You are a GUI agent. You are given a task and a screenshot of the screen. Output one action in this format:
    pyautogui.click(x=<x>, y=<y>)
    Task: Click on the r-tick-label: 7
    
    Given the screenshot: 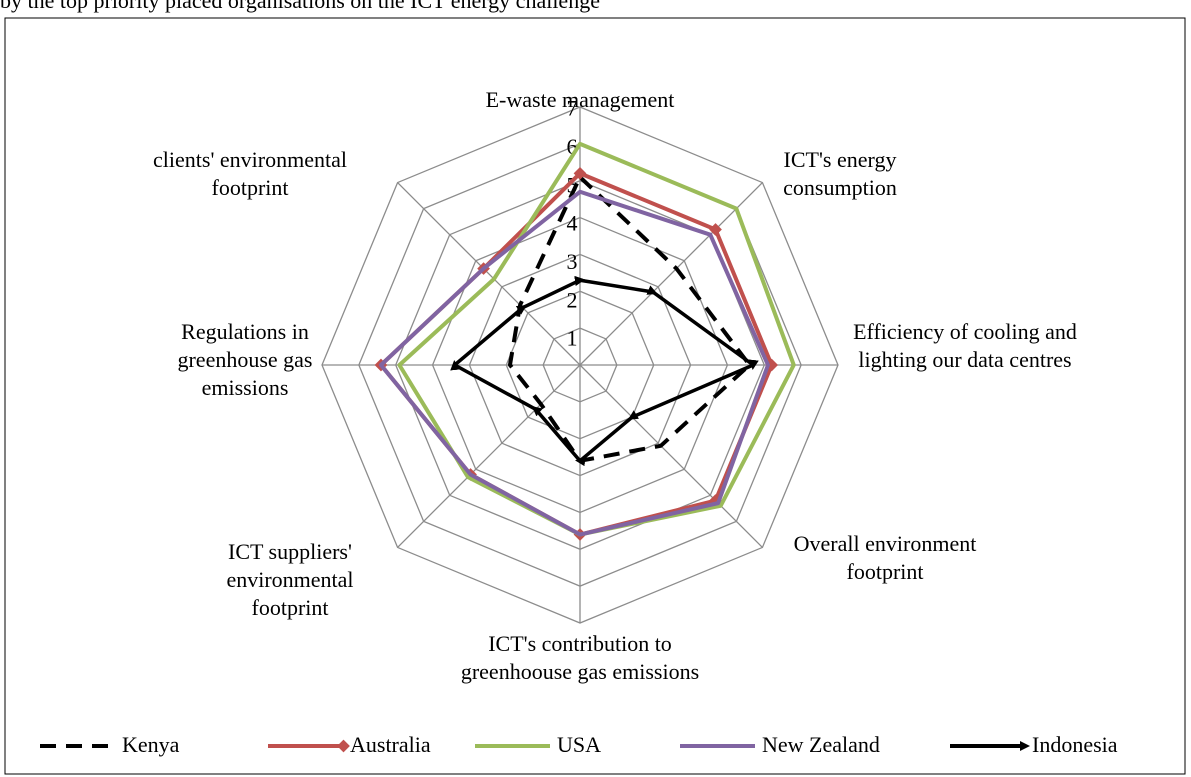 What is the action you would take?
    pyautogui.click(x=572, y=108)
    